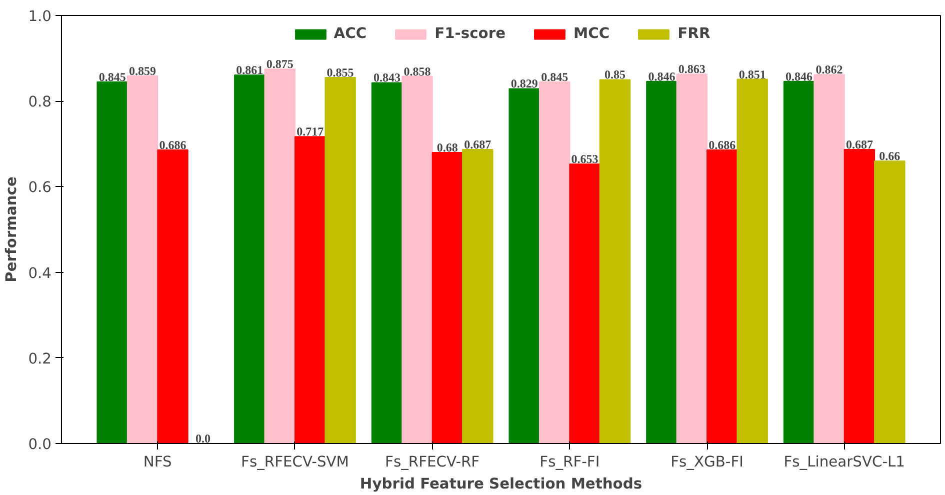 Image resolution: width=945 pixels, height=495 pixels. What do you see at coordinates (524, 83) in the screenshot?
I see `data-label: 0.829` at bounding box center [524, 83].